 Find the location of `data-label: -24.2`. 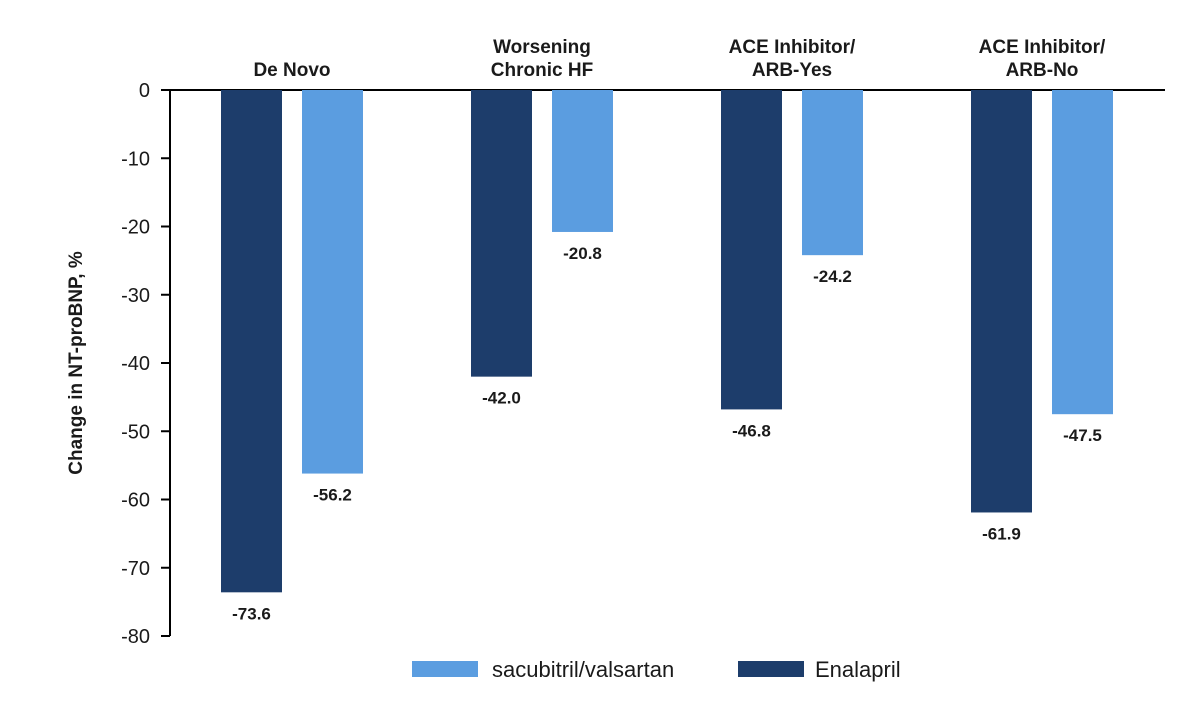

data-label: -24.2 is located at coordinates (832, 276).